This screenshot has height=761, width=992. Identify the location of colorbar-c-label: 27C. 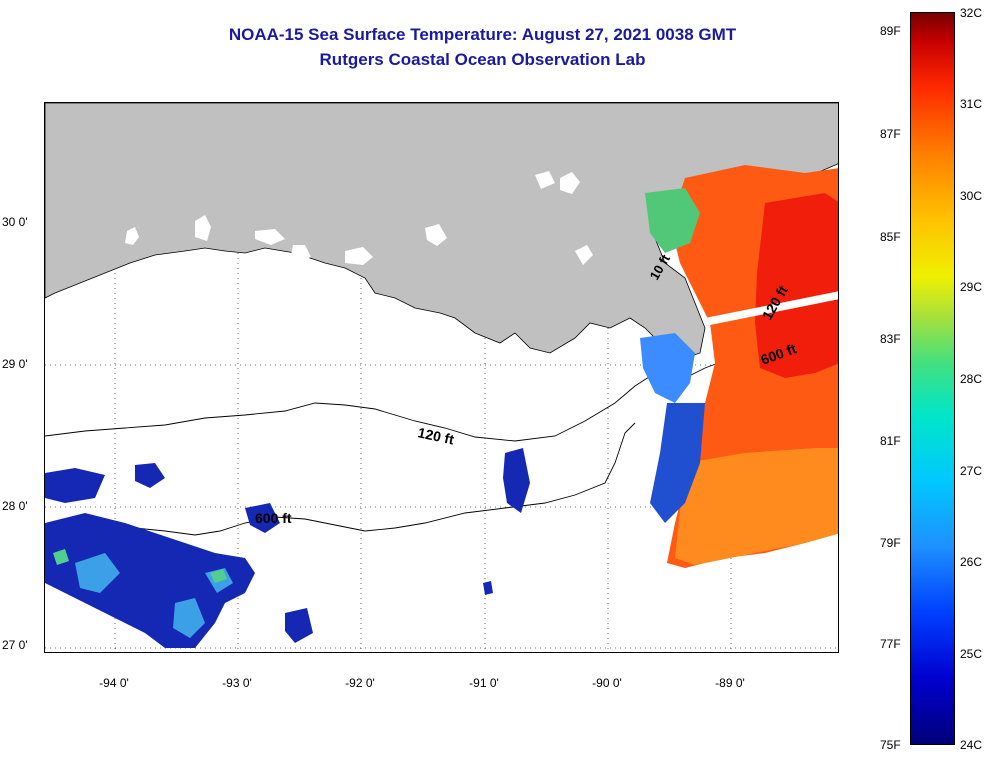
(971, 471).